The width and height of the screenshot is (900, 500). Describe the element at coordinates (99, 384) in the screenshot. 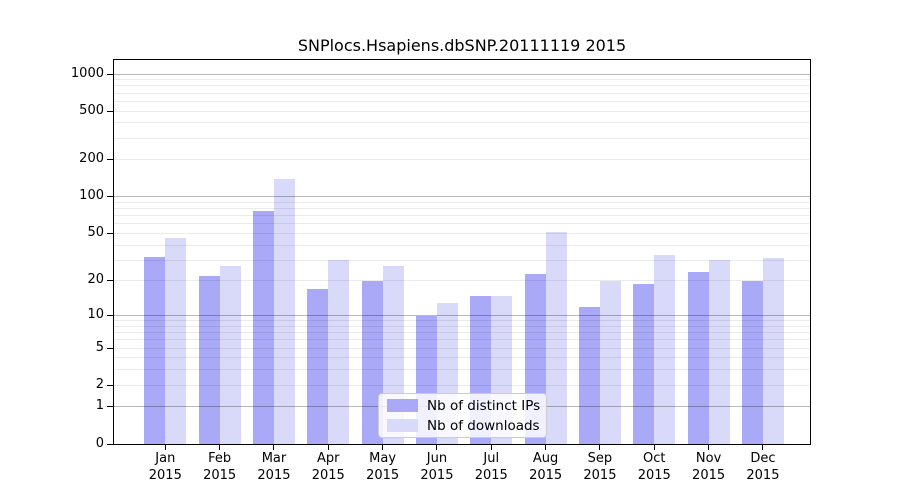

I see `y-tick-label-2: 2` at that location.